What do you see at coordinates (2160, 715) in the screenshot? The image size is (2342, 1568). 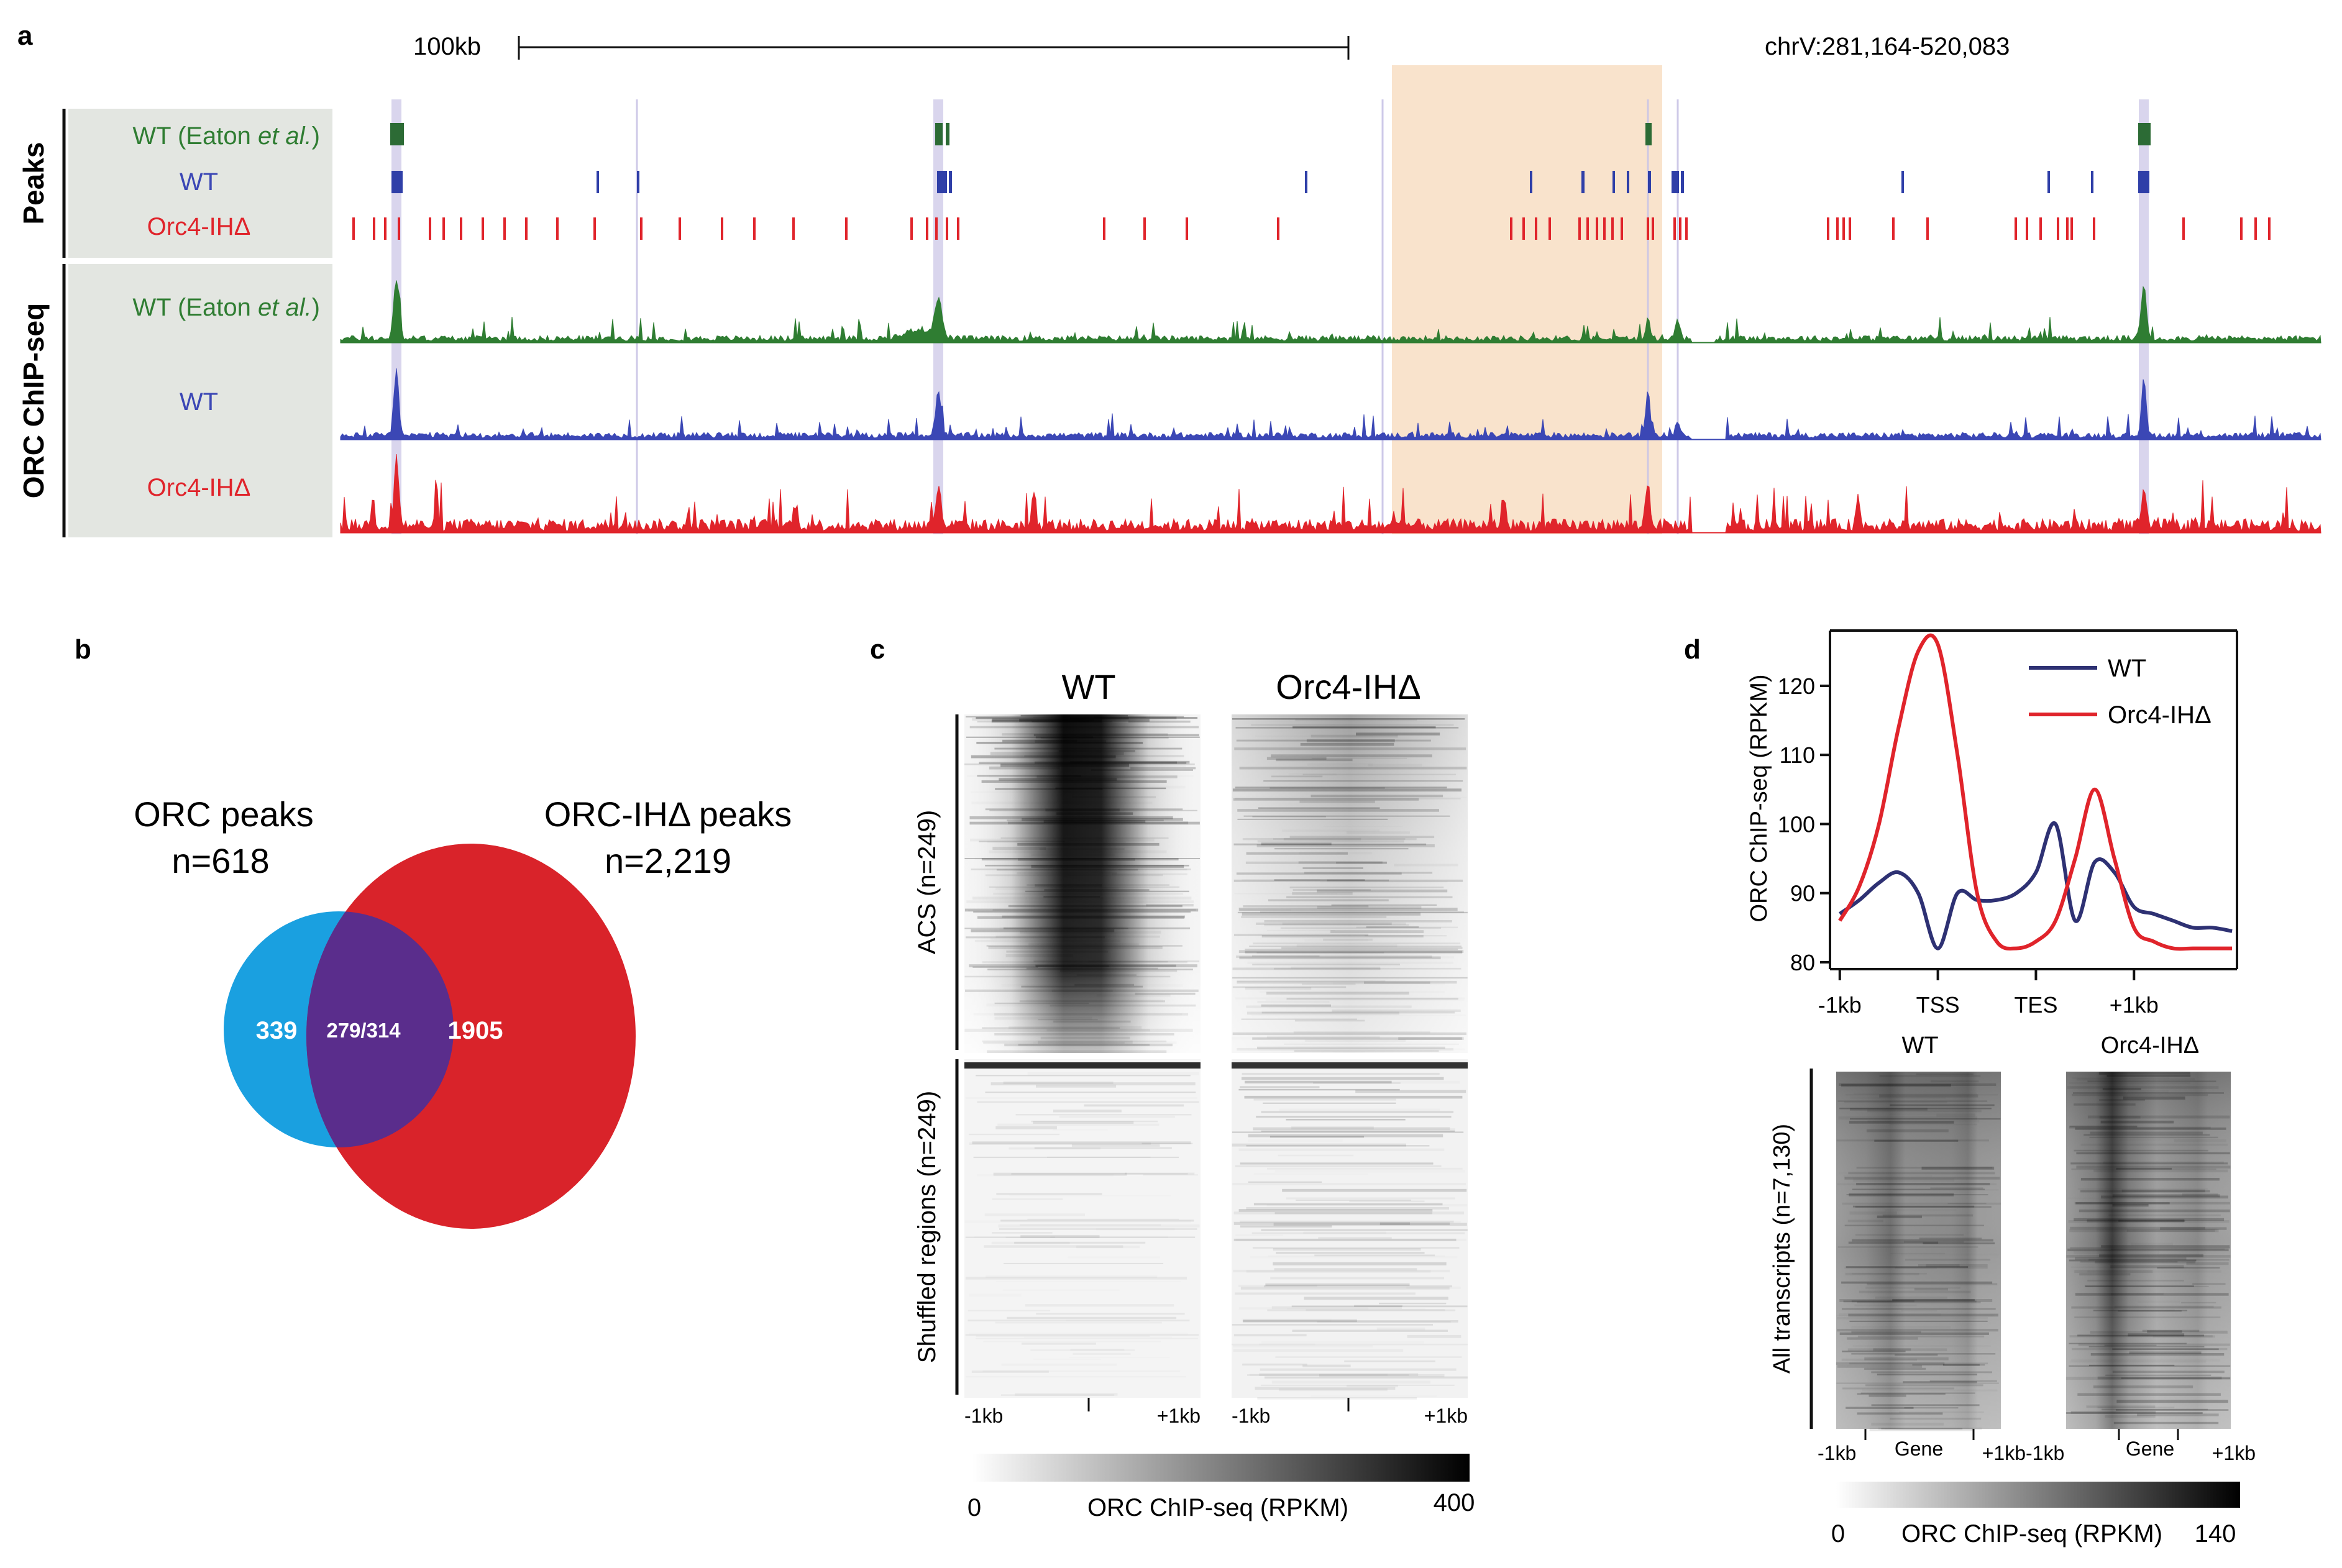 I see `legend-mut-label: Orc4-IHΔ` at bounding box center [2160, 715].